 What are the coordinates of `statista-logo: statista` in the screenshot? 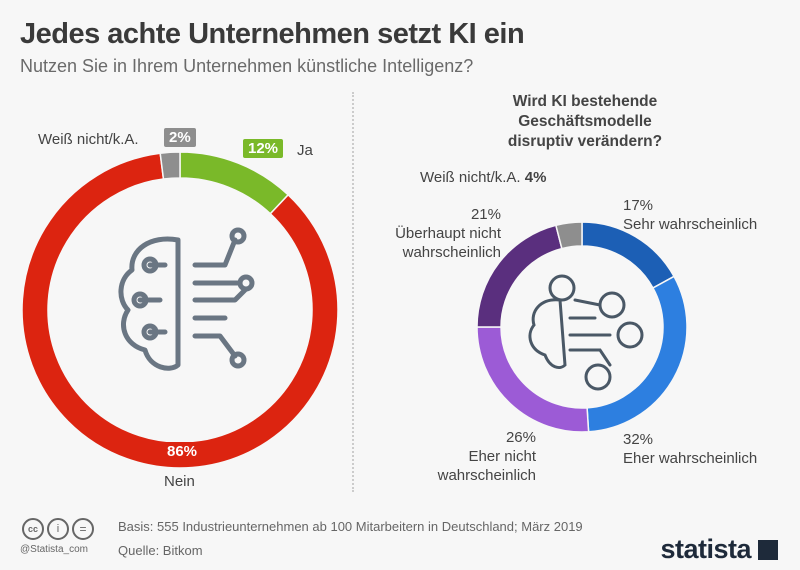 It's located at (719, 549).